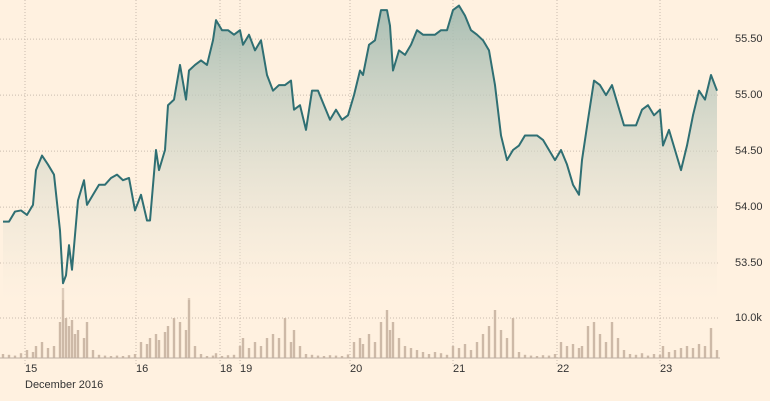 This screenshot has height=401, width=770. What do you see at coordinates (666, 369) in the screenshot?
I see `x-tick-label: 23` at bounding box center [666, 369].